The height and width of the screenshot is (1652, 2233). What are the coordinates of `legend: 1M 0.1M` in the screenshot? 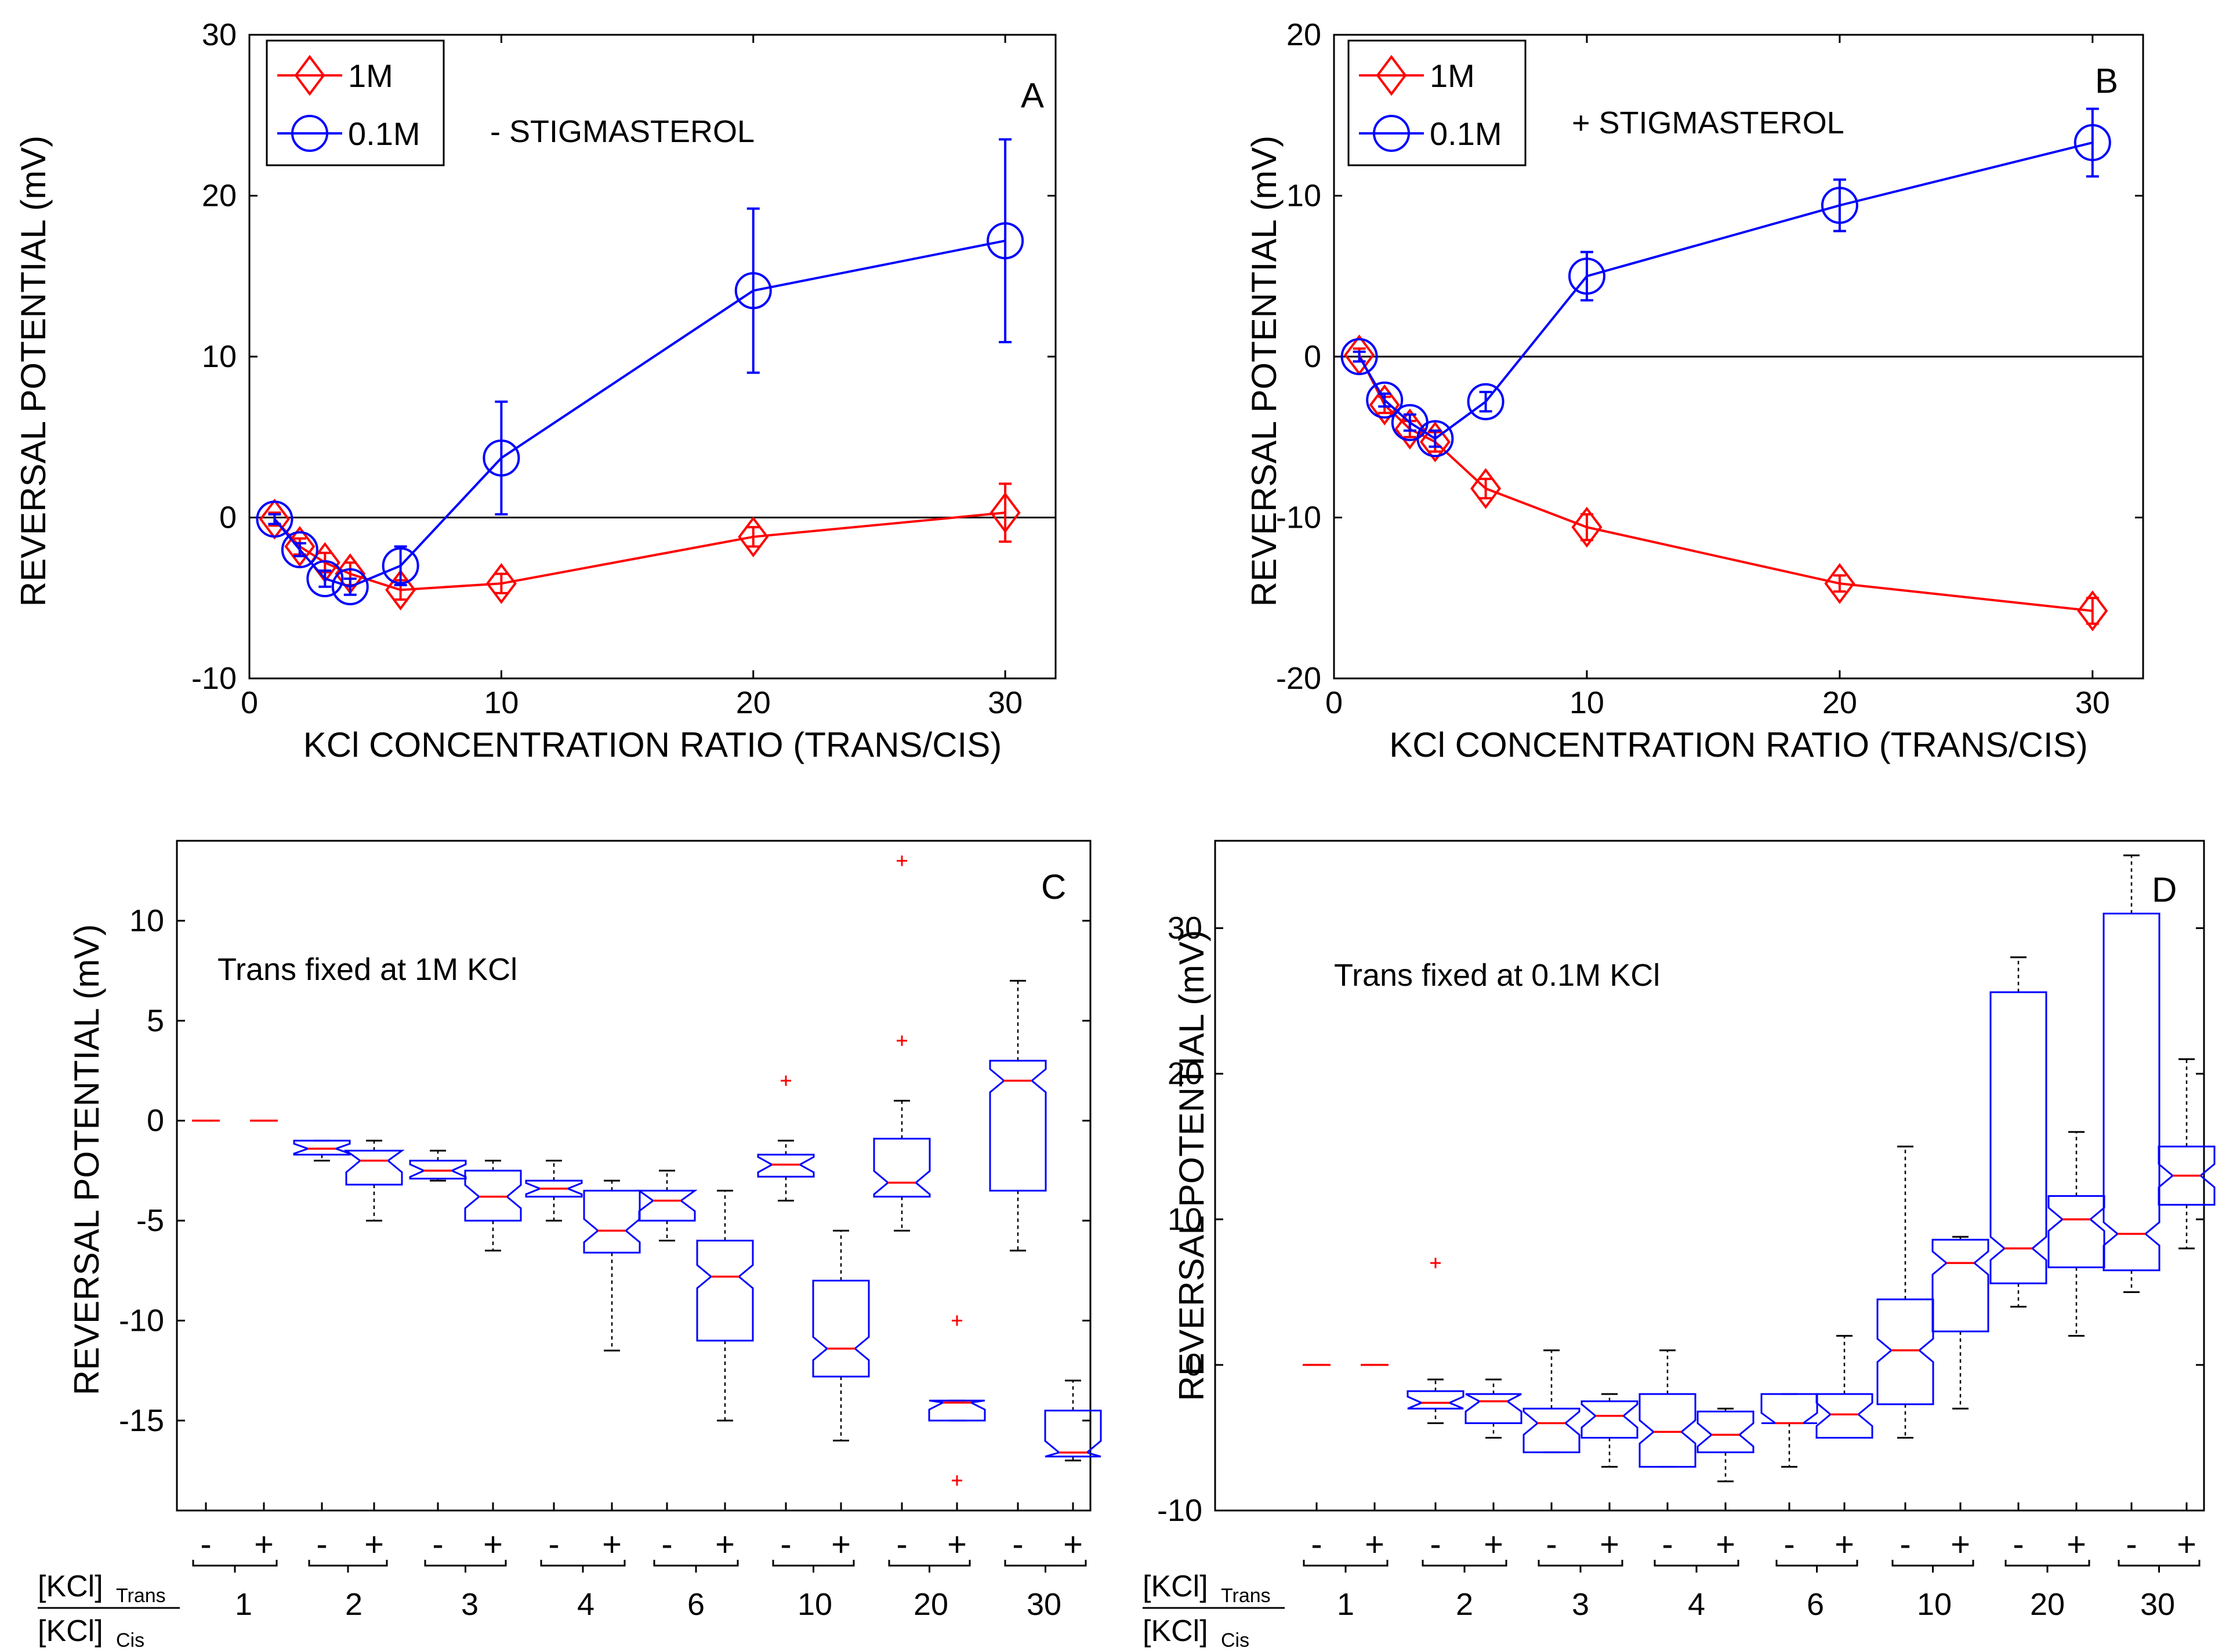 It's located at (1437, 103).